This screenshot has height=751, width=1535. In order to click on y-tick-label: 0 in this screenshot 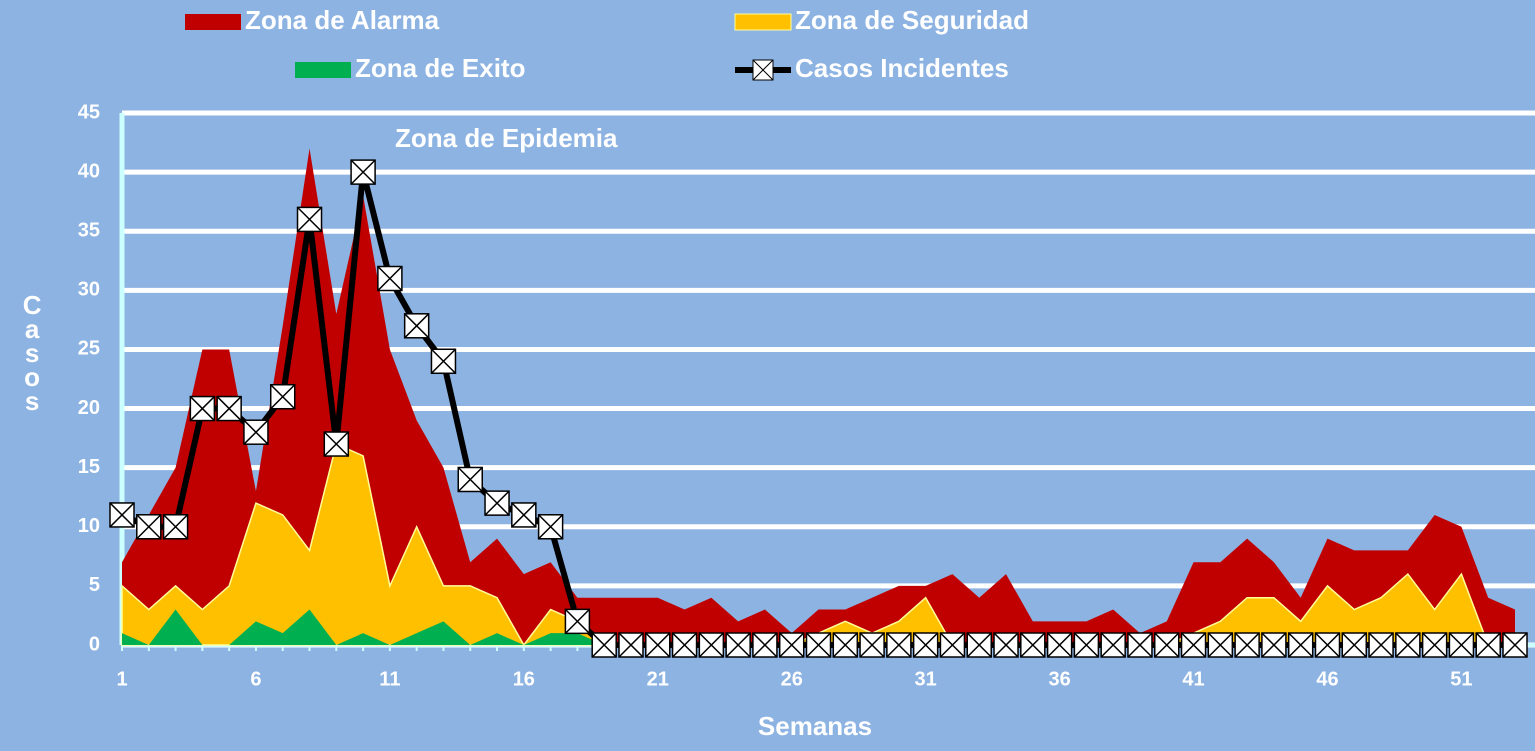, I will do `click(94, 644)`.